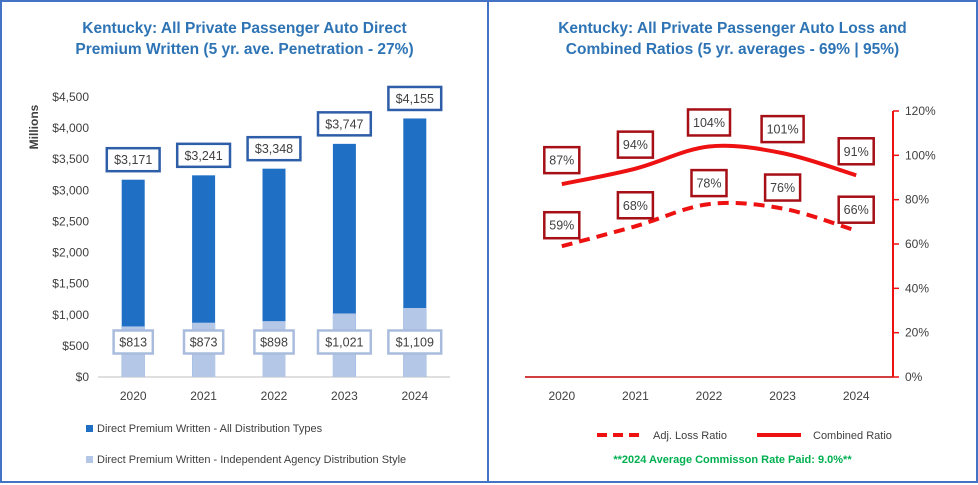  What do you see at coordinates (89, 428) in the screenshot?
I see `legend-swatch-all` at bounding box center [89, 428].